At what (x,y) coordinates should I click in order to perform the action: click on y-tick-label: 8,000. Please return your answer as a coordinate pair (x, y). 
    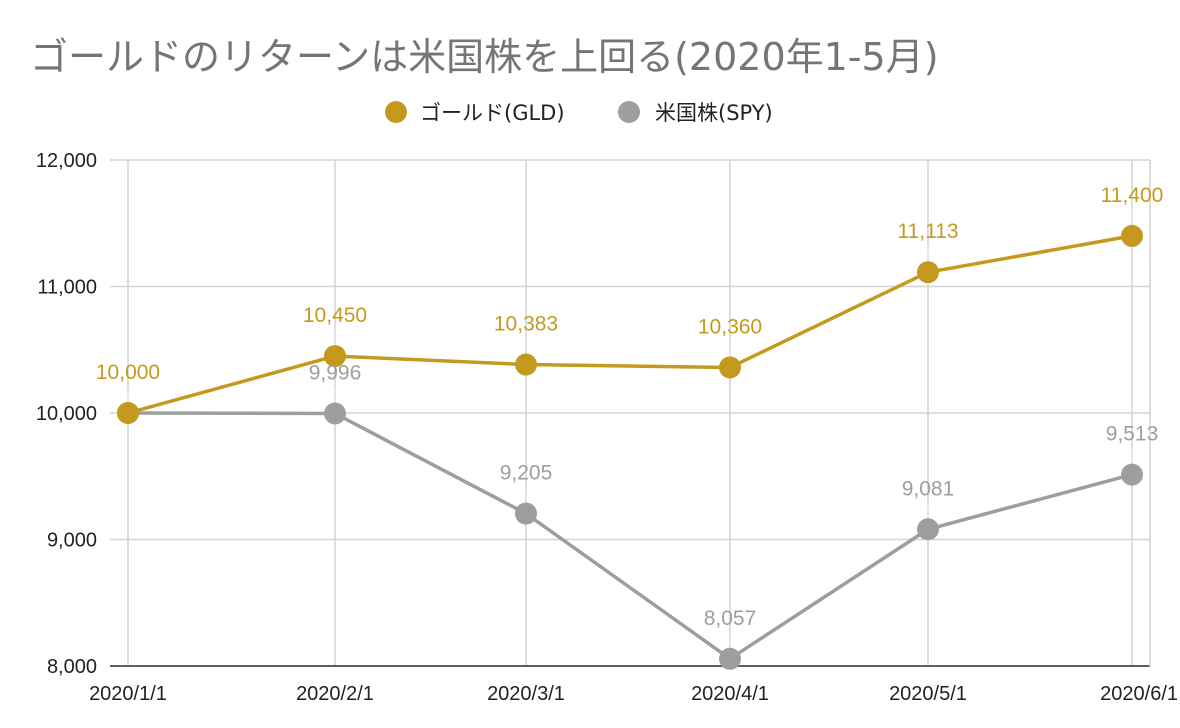
    Looking at the image, I should click on (72, 667).